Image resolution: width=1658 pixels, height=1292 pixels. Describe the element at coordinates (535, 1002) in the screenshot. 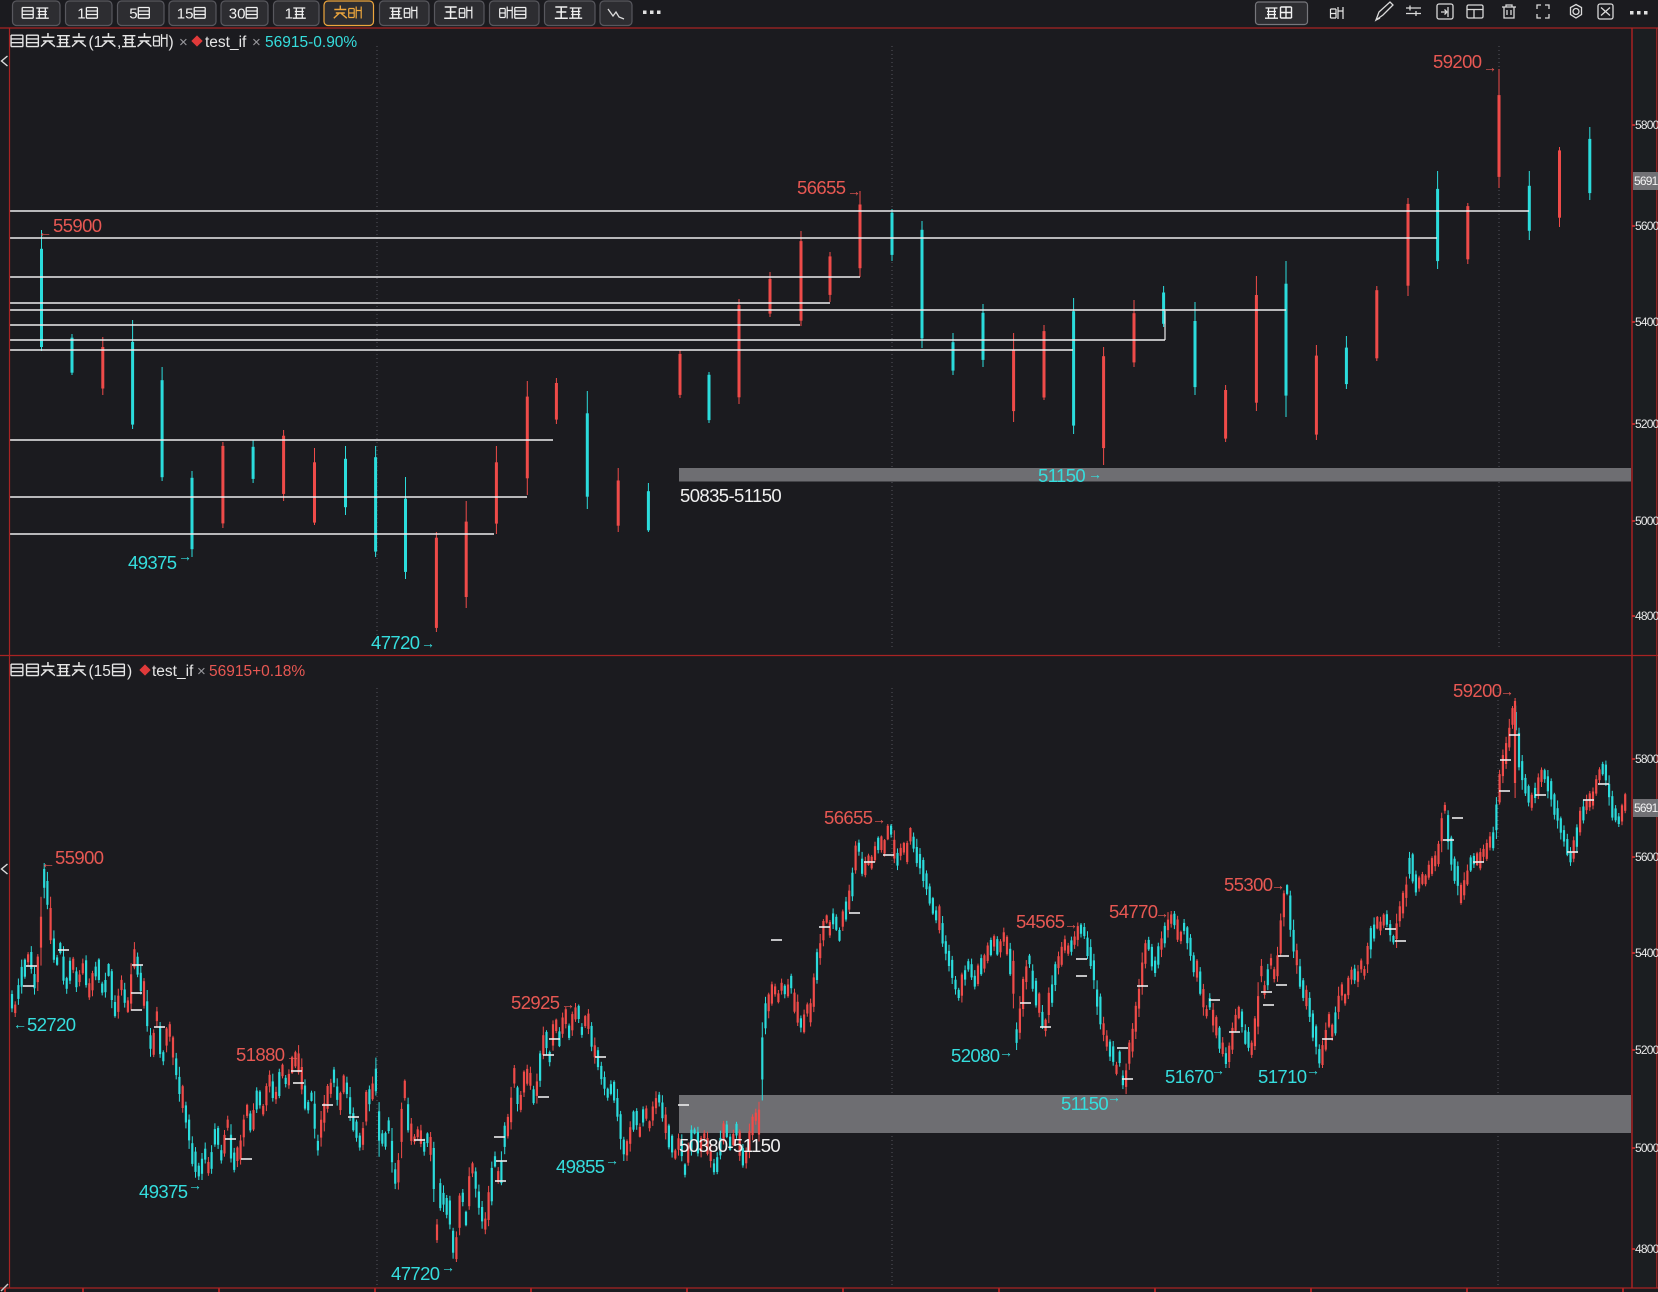

I see `svg-text: 52925` at that location.